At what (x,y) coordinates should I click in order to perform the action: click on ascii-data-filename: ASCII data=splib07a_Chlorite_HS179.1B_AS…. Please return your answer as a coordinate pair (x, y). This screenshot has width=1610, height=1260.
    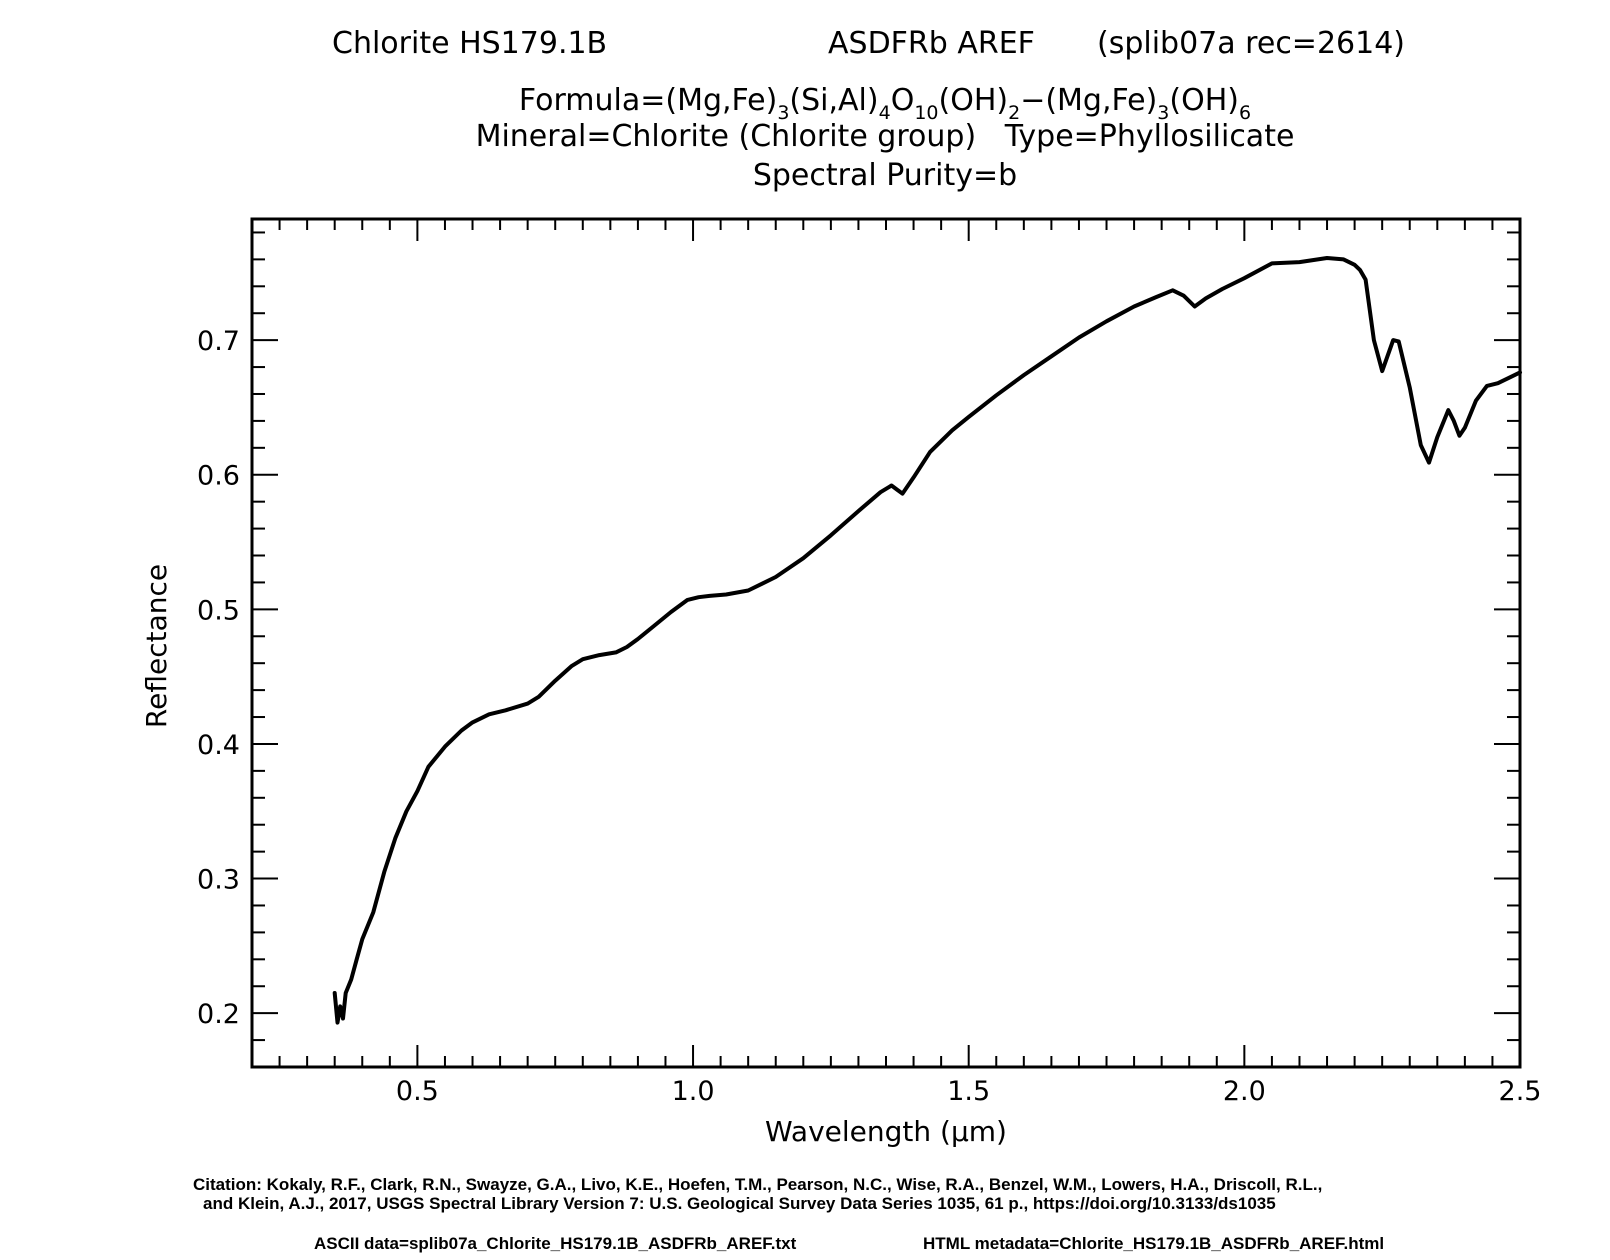
    Looking at the image, I should click on (555, 1243).